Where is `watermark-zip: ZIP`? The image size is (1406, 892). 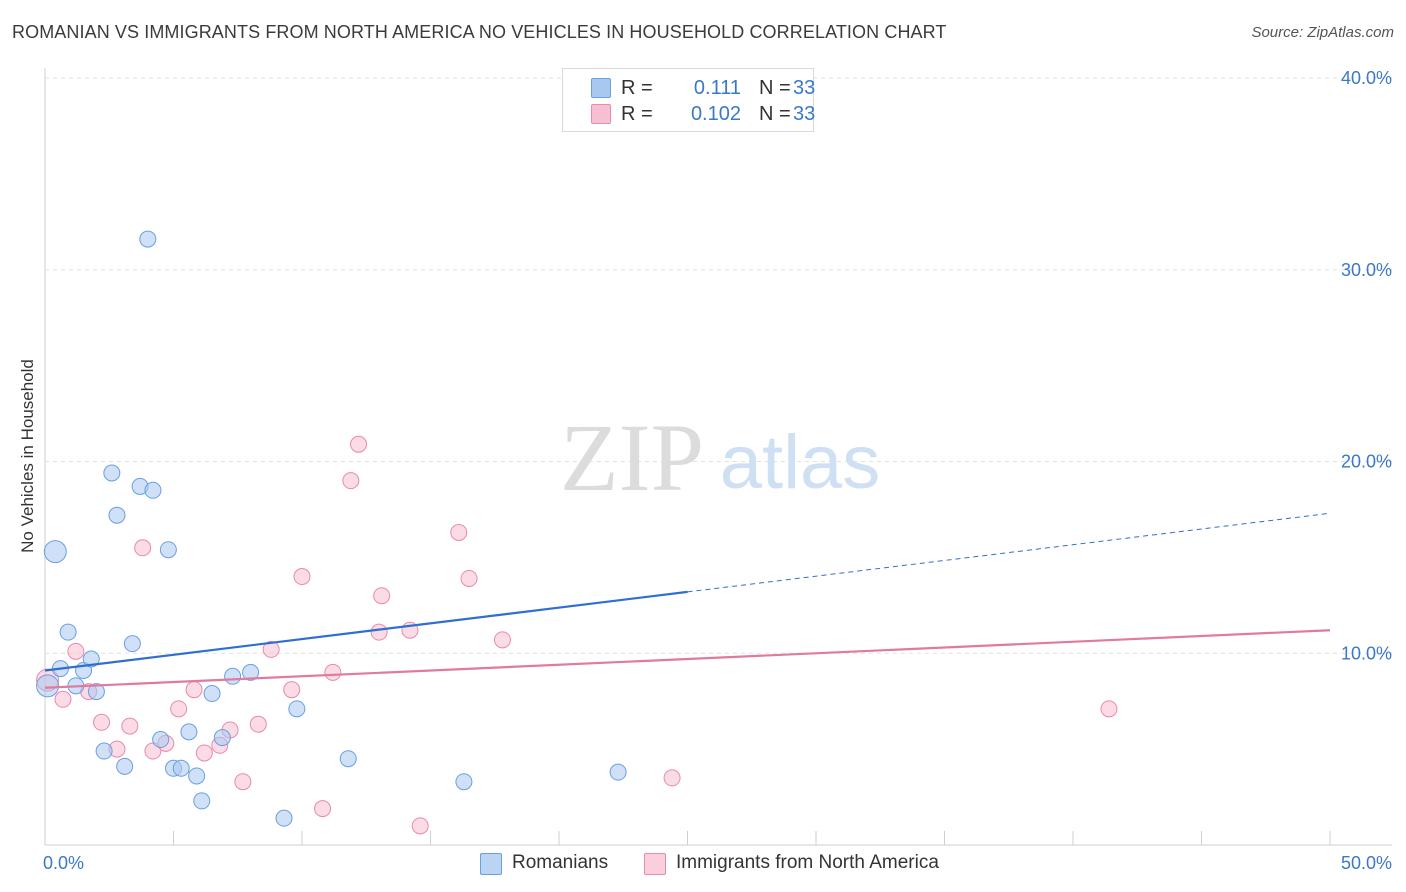
watermark-zip: ZIP is located at coordinates (632, 457).